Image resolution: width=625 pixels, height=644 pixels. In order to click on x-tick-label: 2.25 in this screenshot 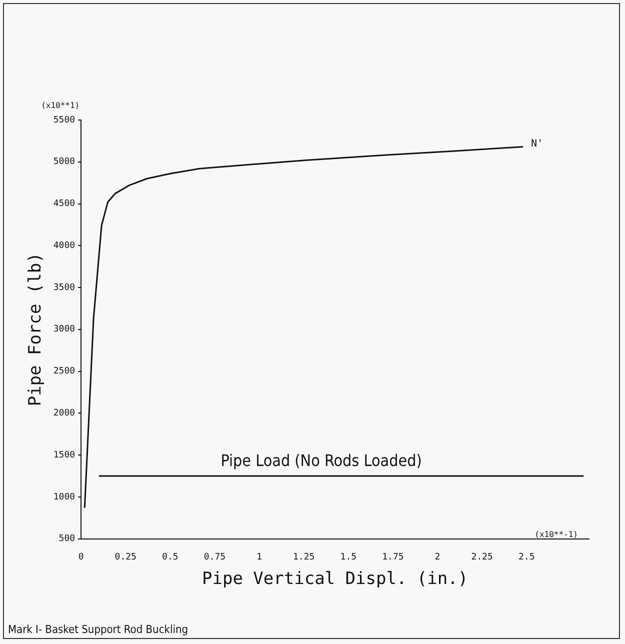, I will do `click(482, 557)`.